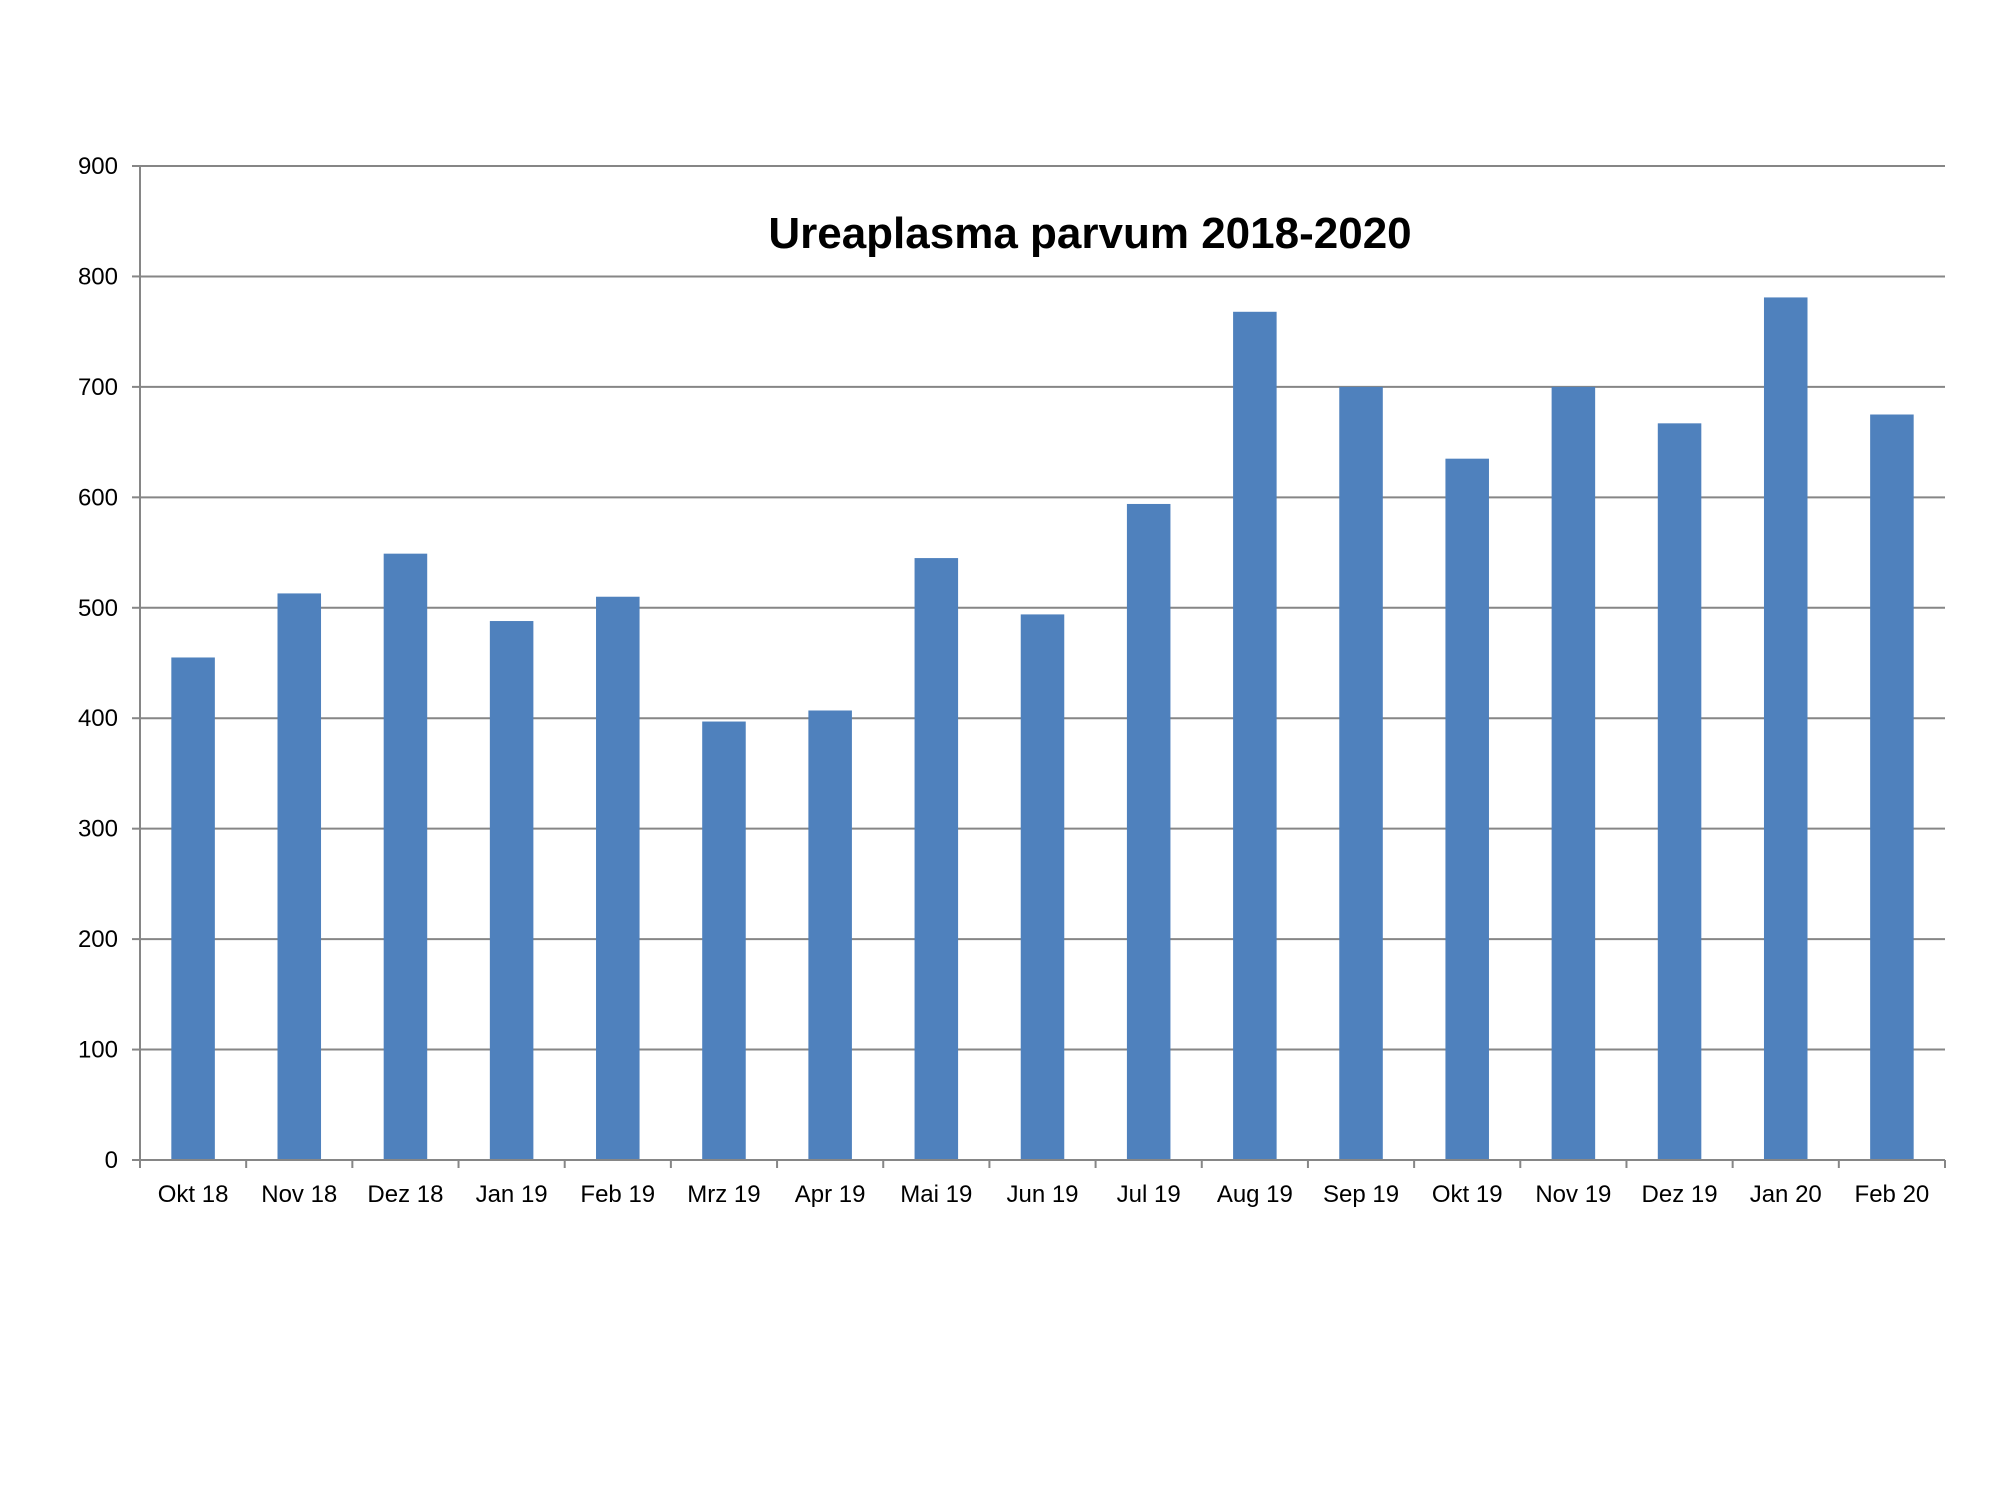 The height and width of the screenshot is (1505, 2000). What do you see at coordinates (1361, 1194) in the screenshot?
I see `x-tick-label: Sep 19` at bounding box center [1361, 1194].